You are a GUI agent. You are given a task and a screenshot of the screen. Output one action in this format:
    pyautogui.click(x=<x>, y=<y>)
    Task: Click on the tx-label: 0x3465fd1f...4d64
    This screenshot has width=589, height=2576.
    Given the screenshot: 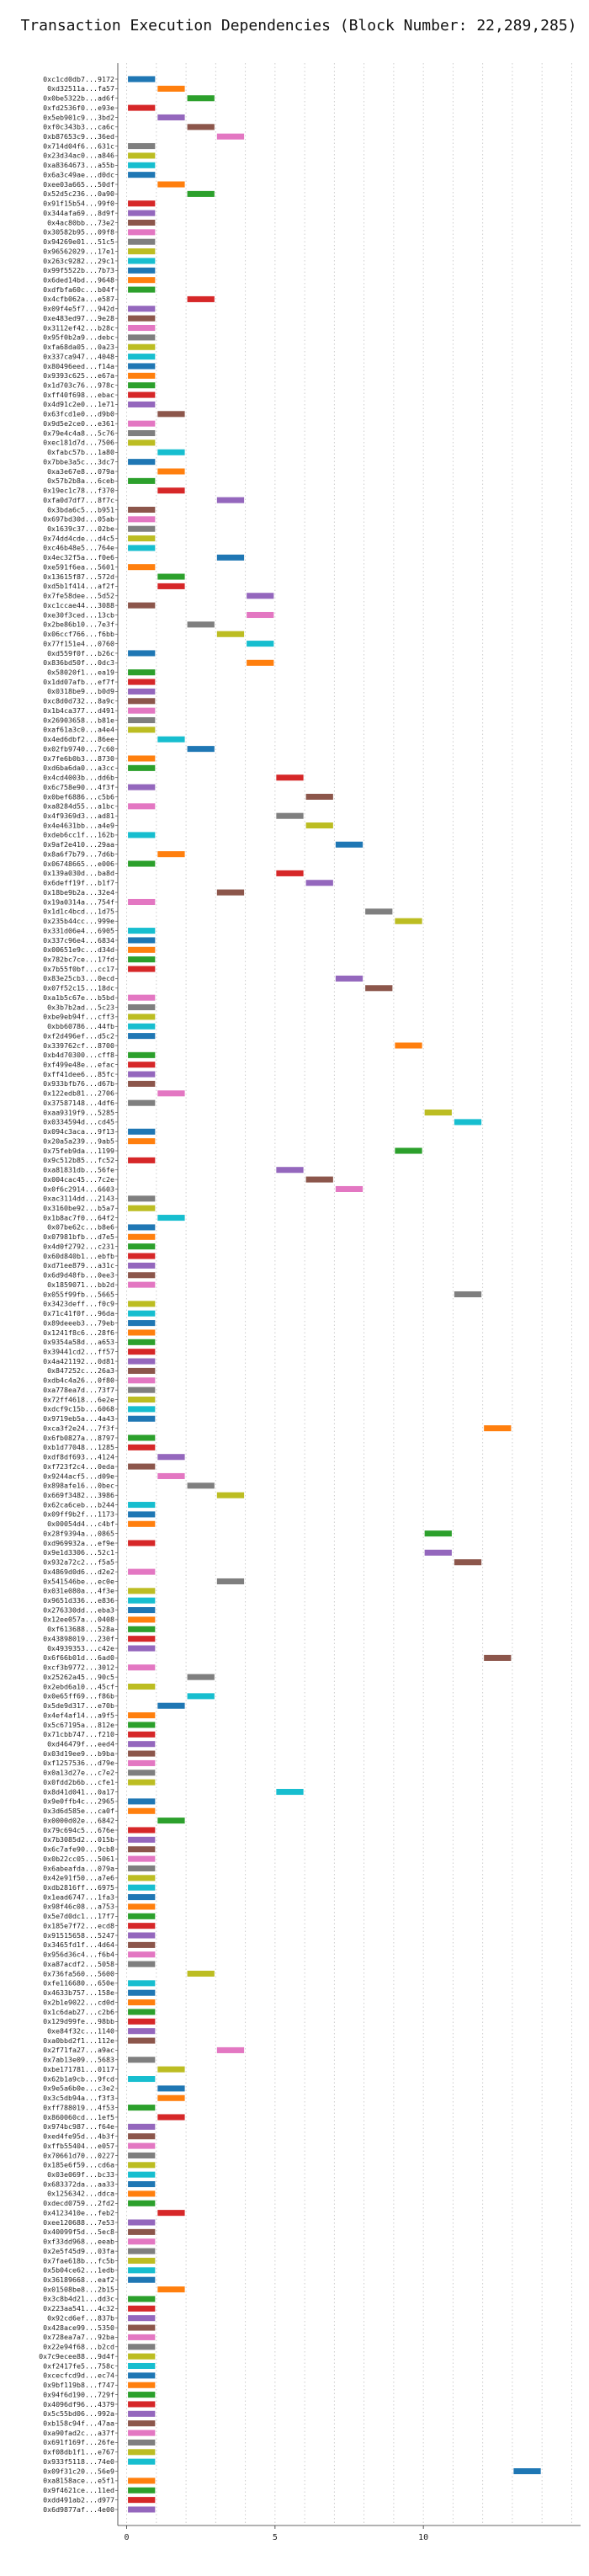 What is the action you would take?
    pyautogui.click(x=78, y=1945)
    